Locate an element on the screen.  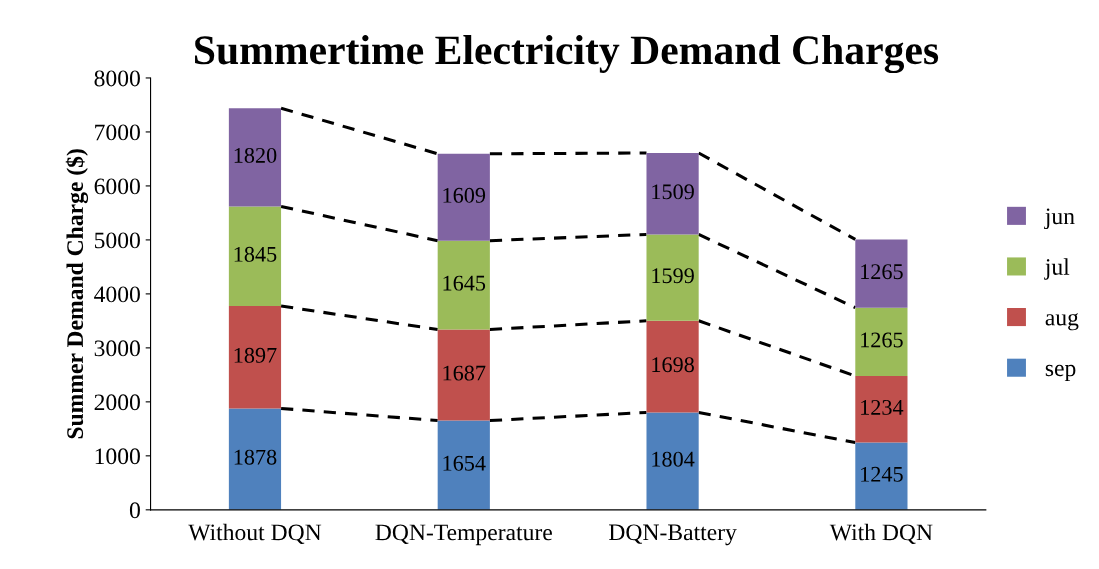
data-label: 1654 is located at coordinates (464, 463).